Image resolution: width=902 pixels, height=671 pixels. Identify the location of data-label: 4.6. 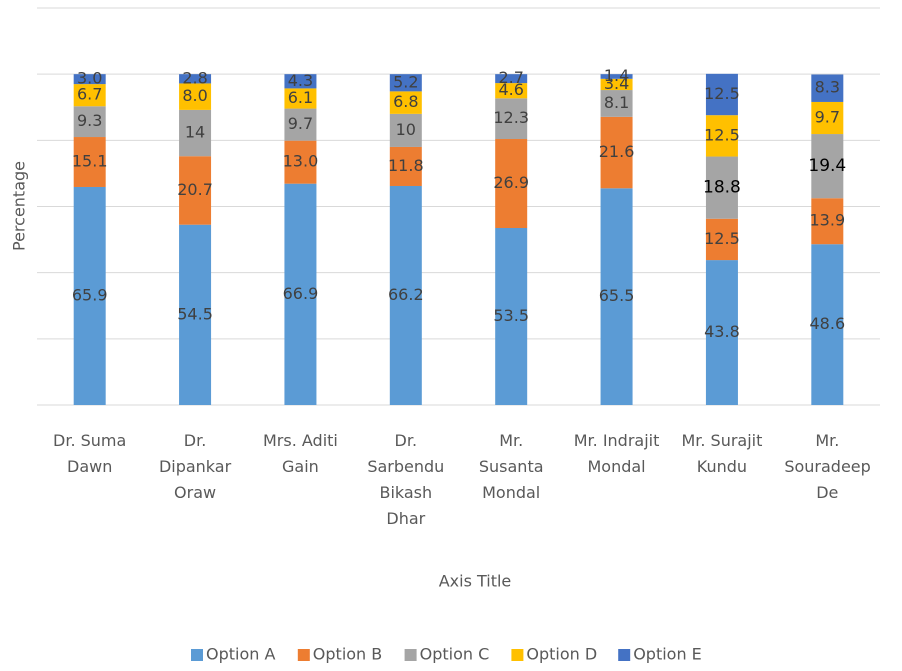
(510, 89).